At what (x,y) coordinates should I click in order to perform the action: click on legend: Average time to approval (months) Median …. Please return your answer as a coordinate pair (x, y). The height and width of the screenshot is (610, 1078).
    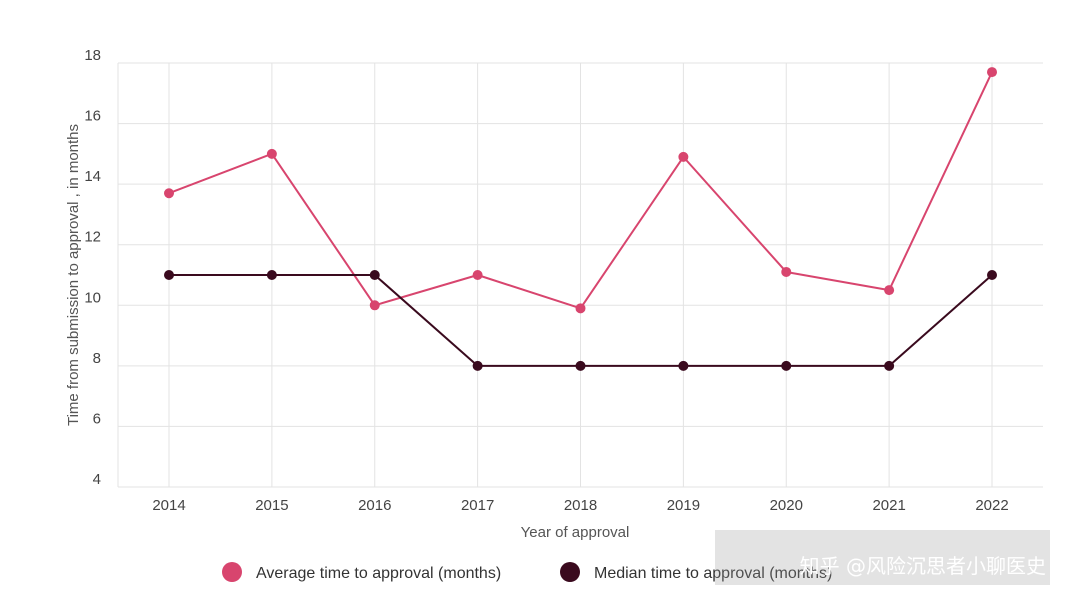
    Looking at the image, I should click on (527, 572).